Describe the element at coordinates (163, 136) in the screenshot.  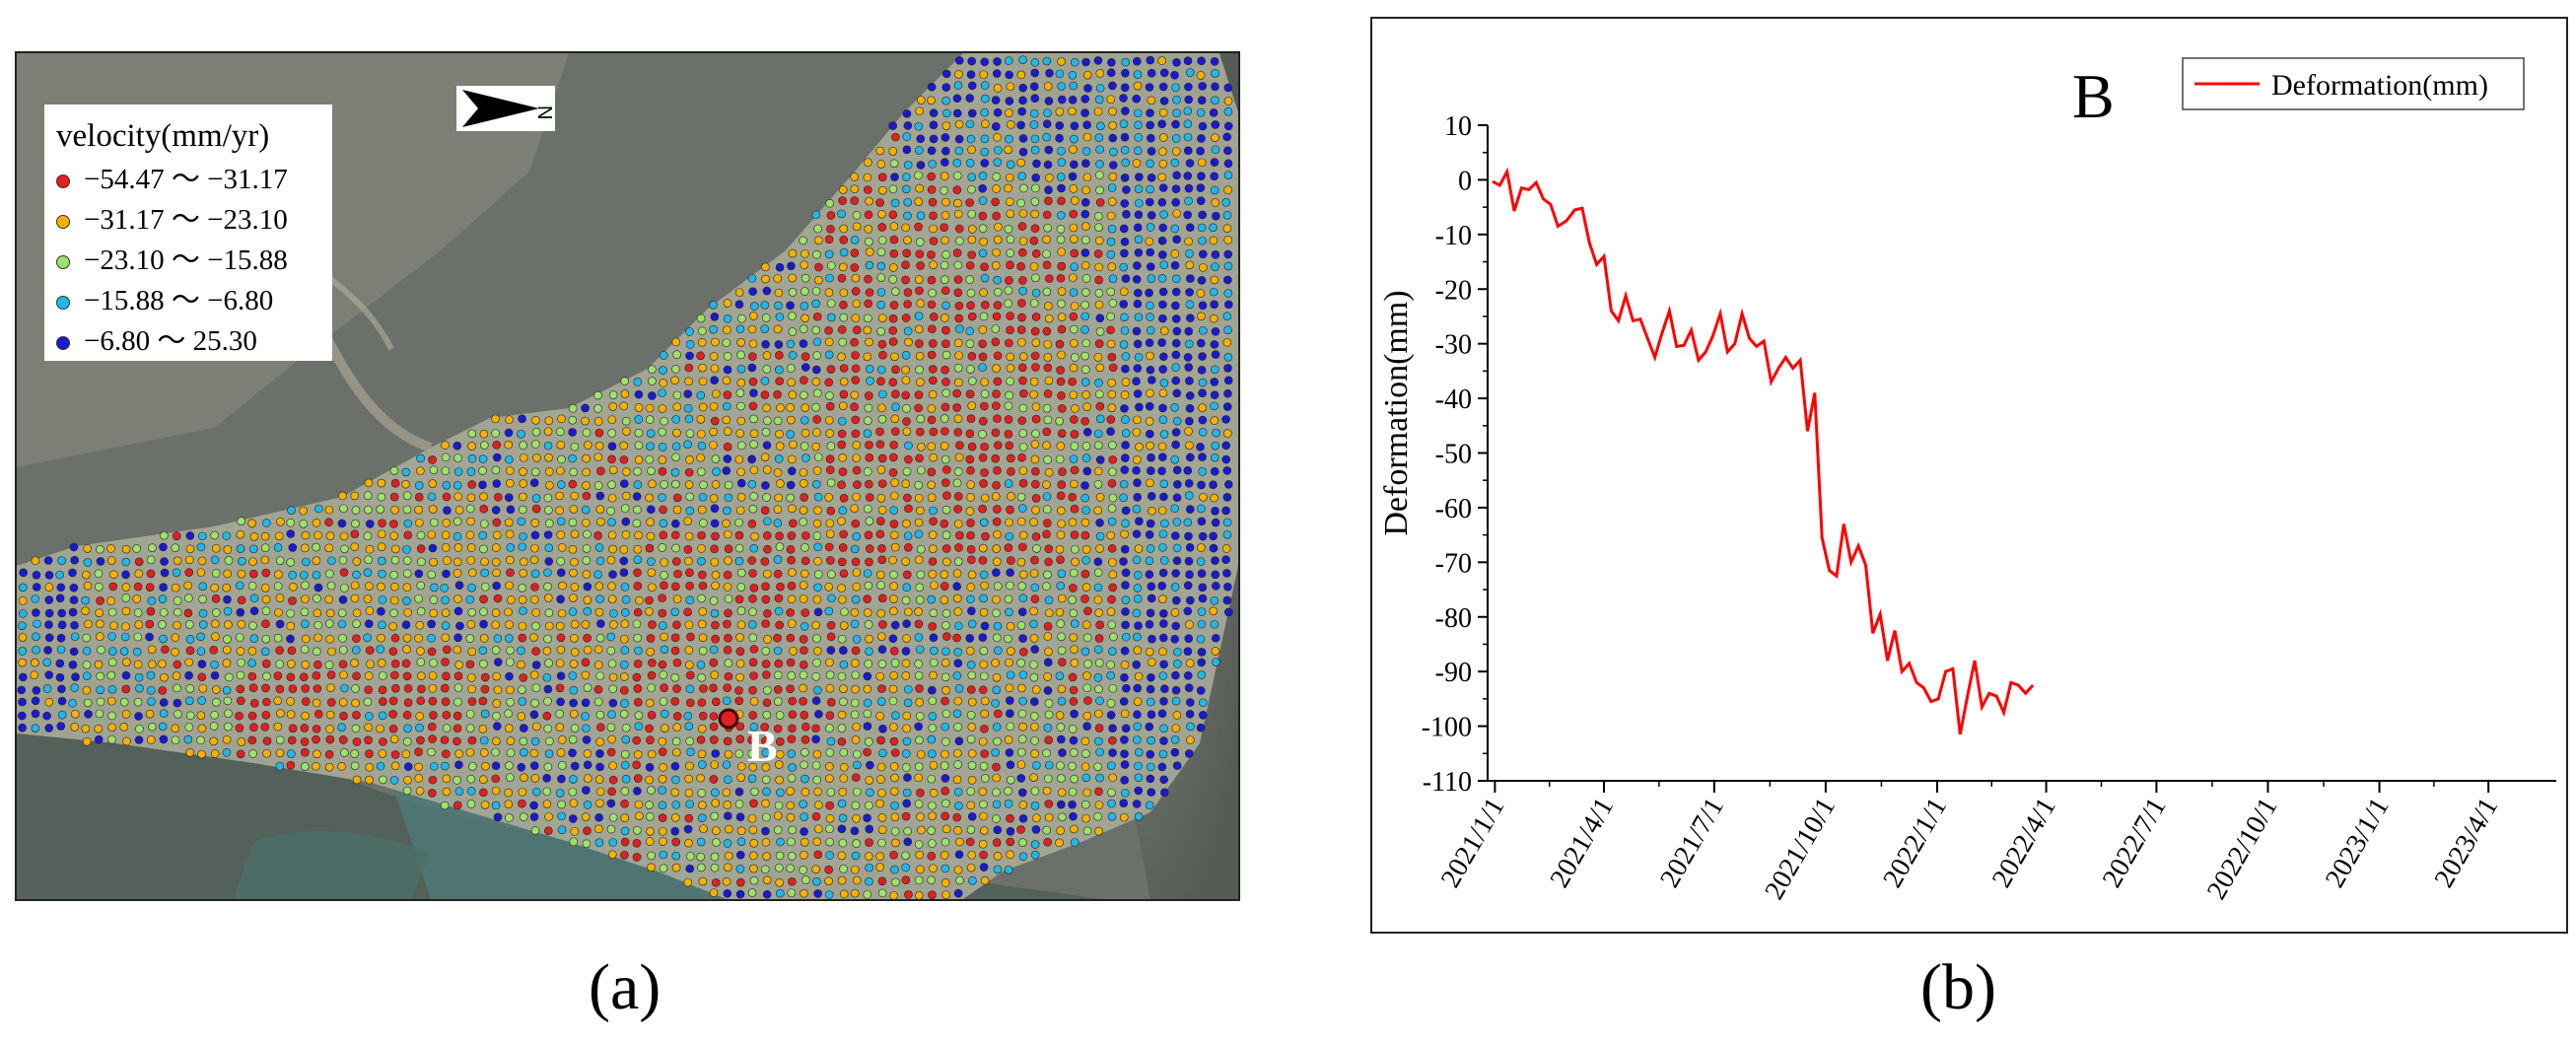
I see `legend-title: velocity(mm/yr)` at that location.